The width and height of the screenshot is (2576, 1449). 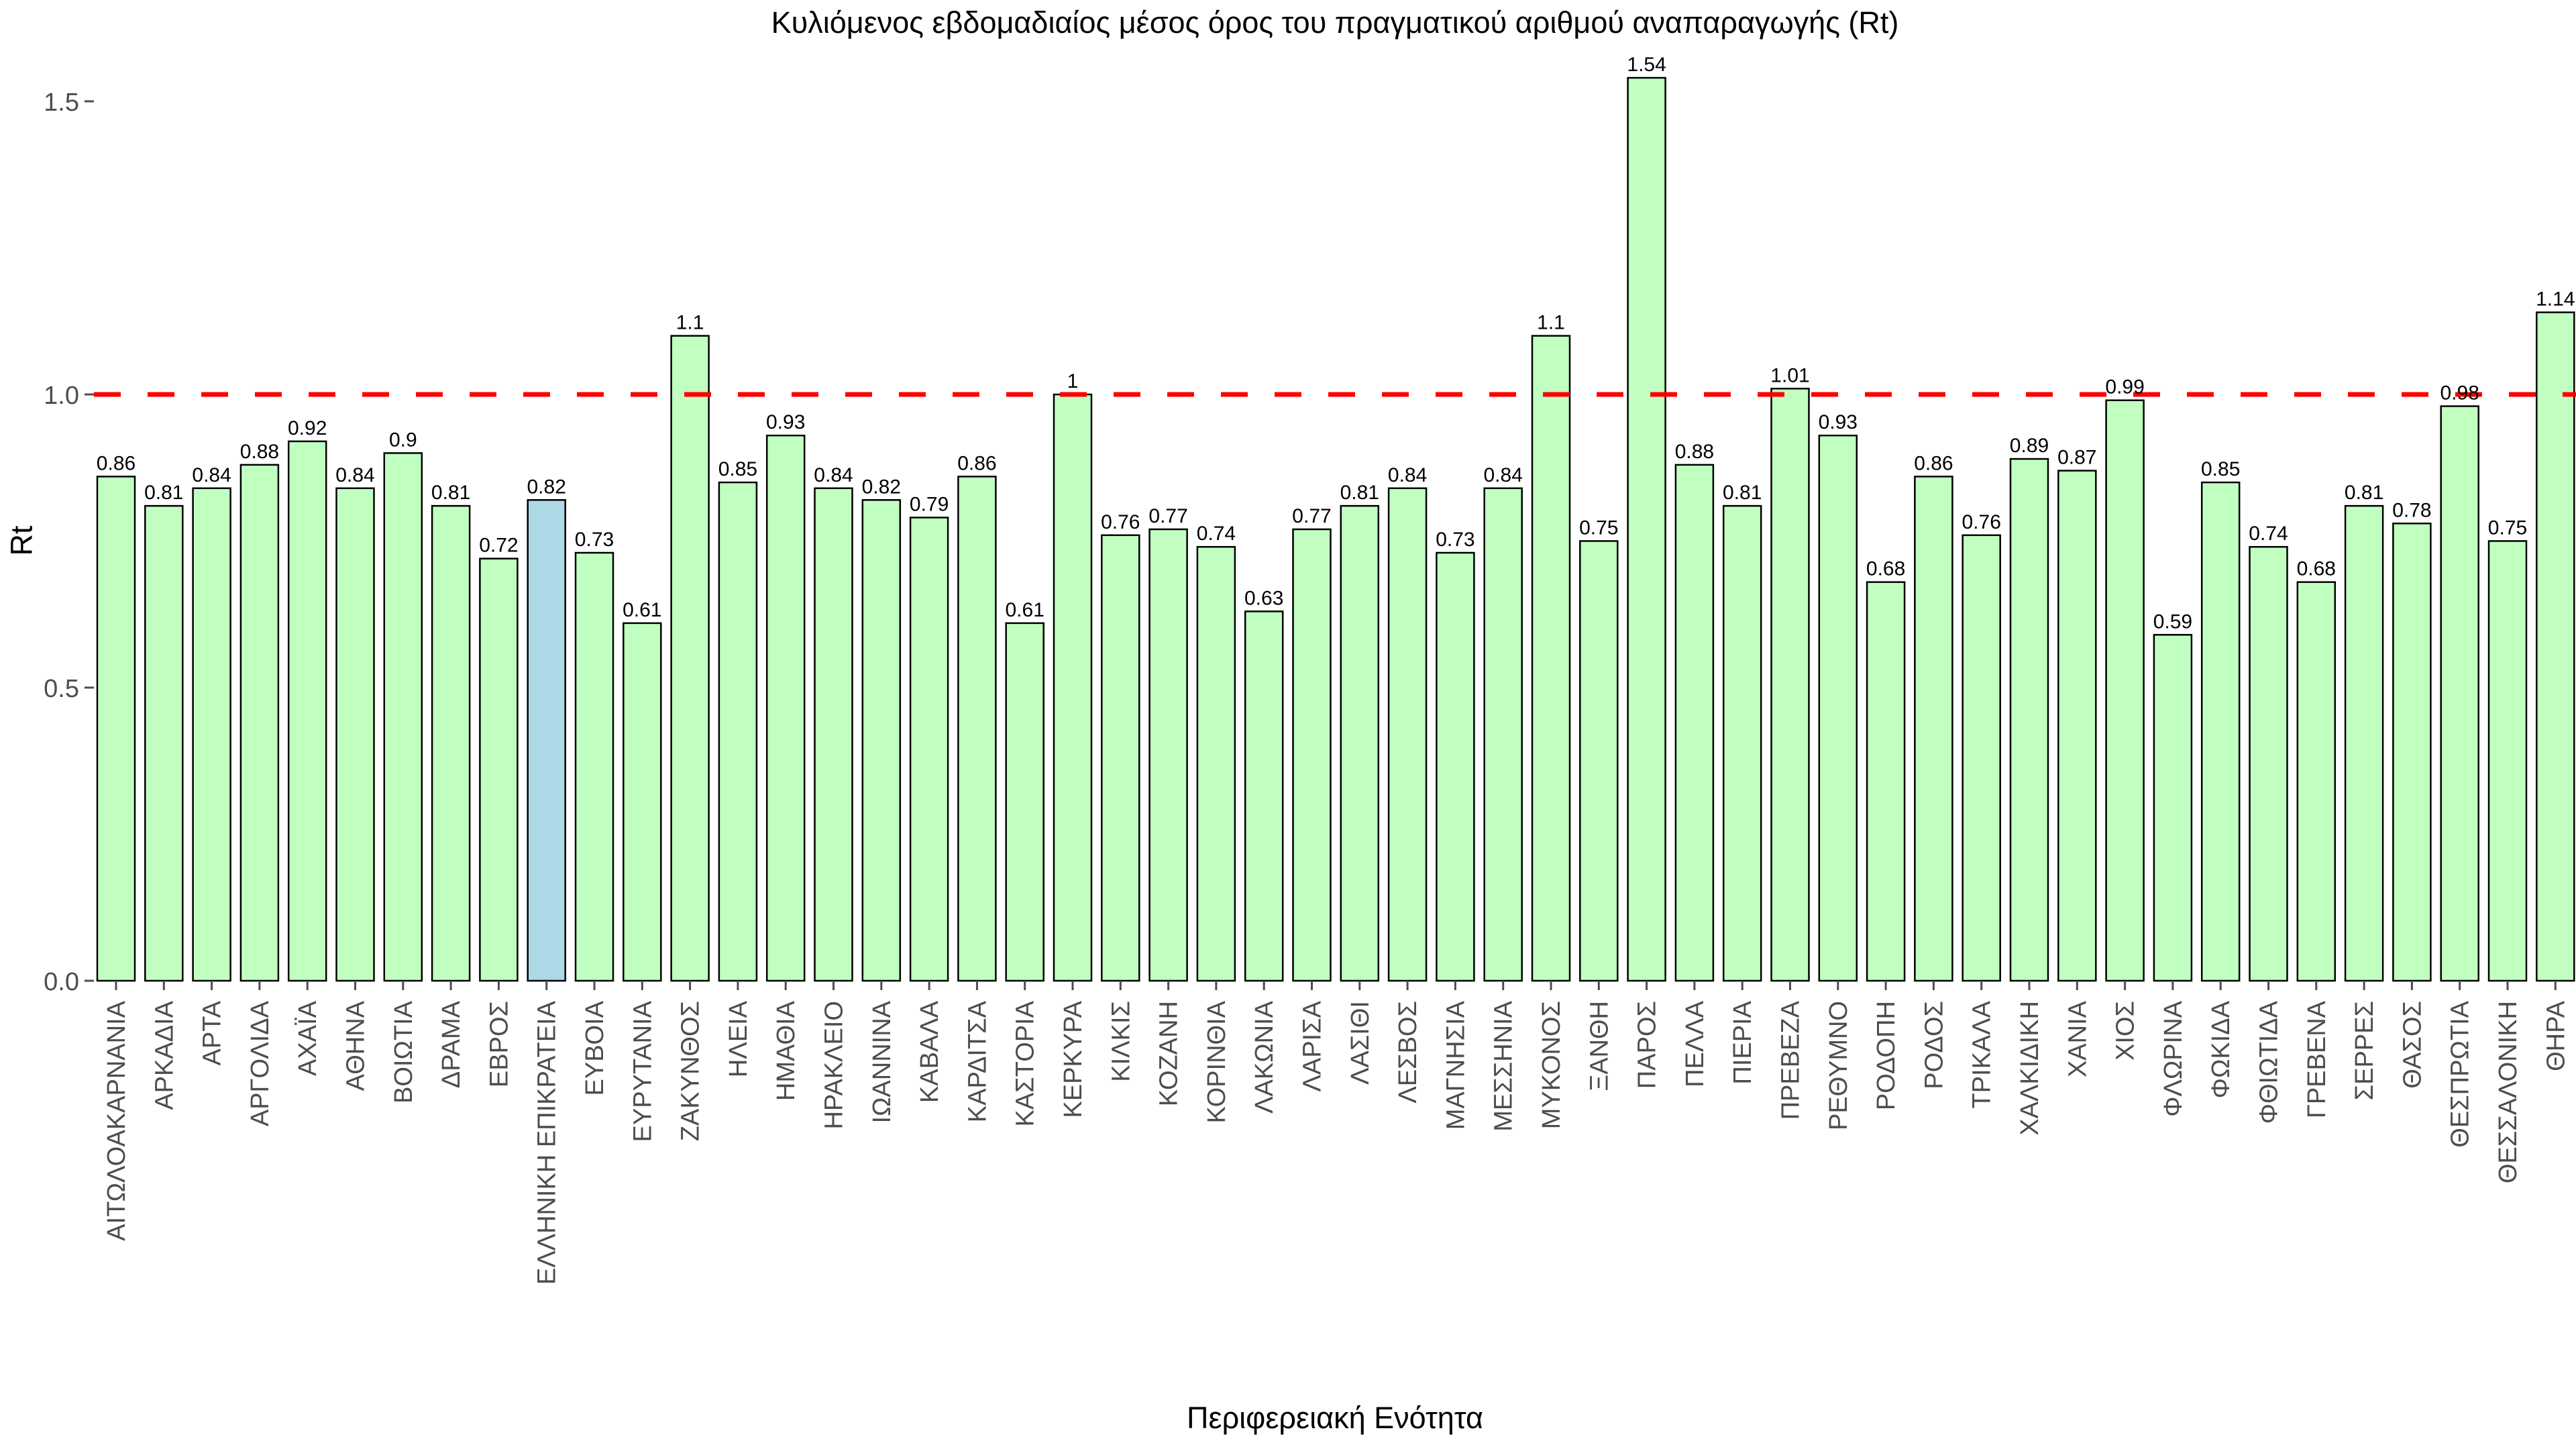 I want to click on bar-value-label: 1.01, so click(x=1789, y=375).